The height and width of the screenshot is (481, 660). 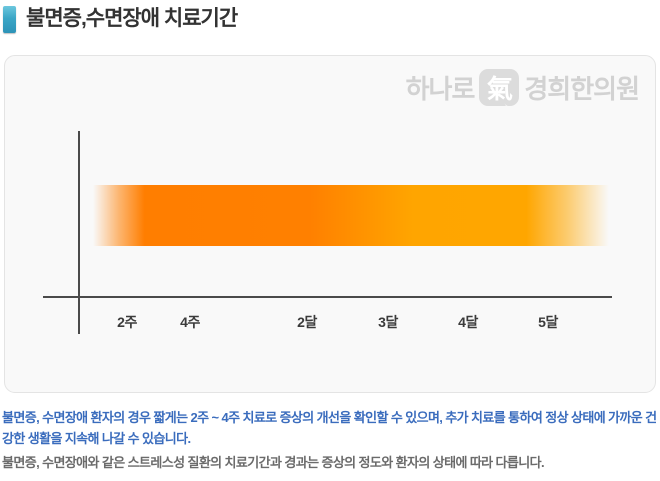 What do you see at coordinates (468, 322) in the screenshot?
I see `x-tick-label: 4달` at bounding box center [468, 322].